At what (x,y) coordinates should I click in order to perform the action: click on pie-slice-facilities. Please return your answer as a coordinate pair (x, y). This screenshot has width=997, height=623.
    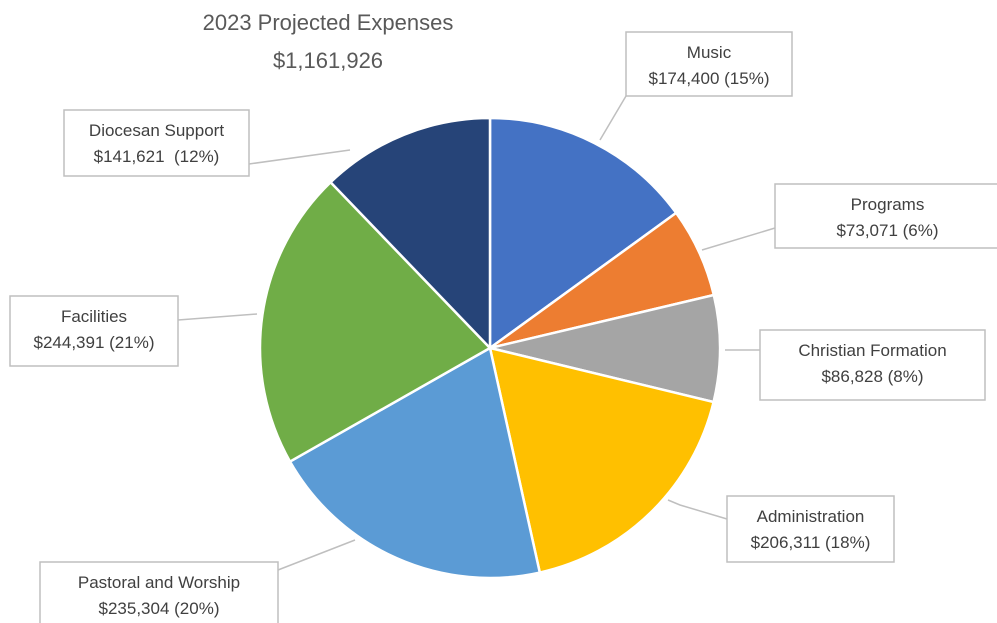
    Looking at the image, I should click on (375, 322).